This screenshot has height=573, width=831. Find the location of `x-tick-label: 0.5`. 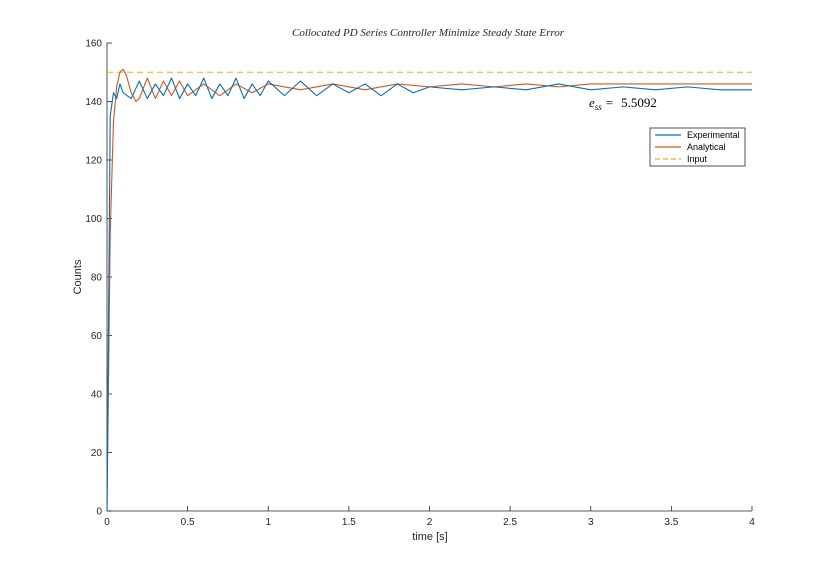

x-tick-label: 0.5 is located at coordinates (188, 522).